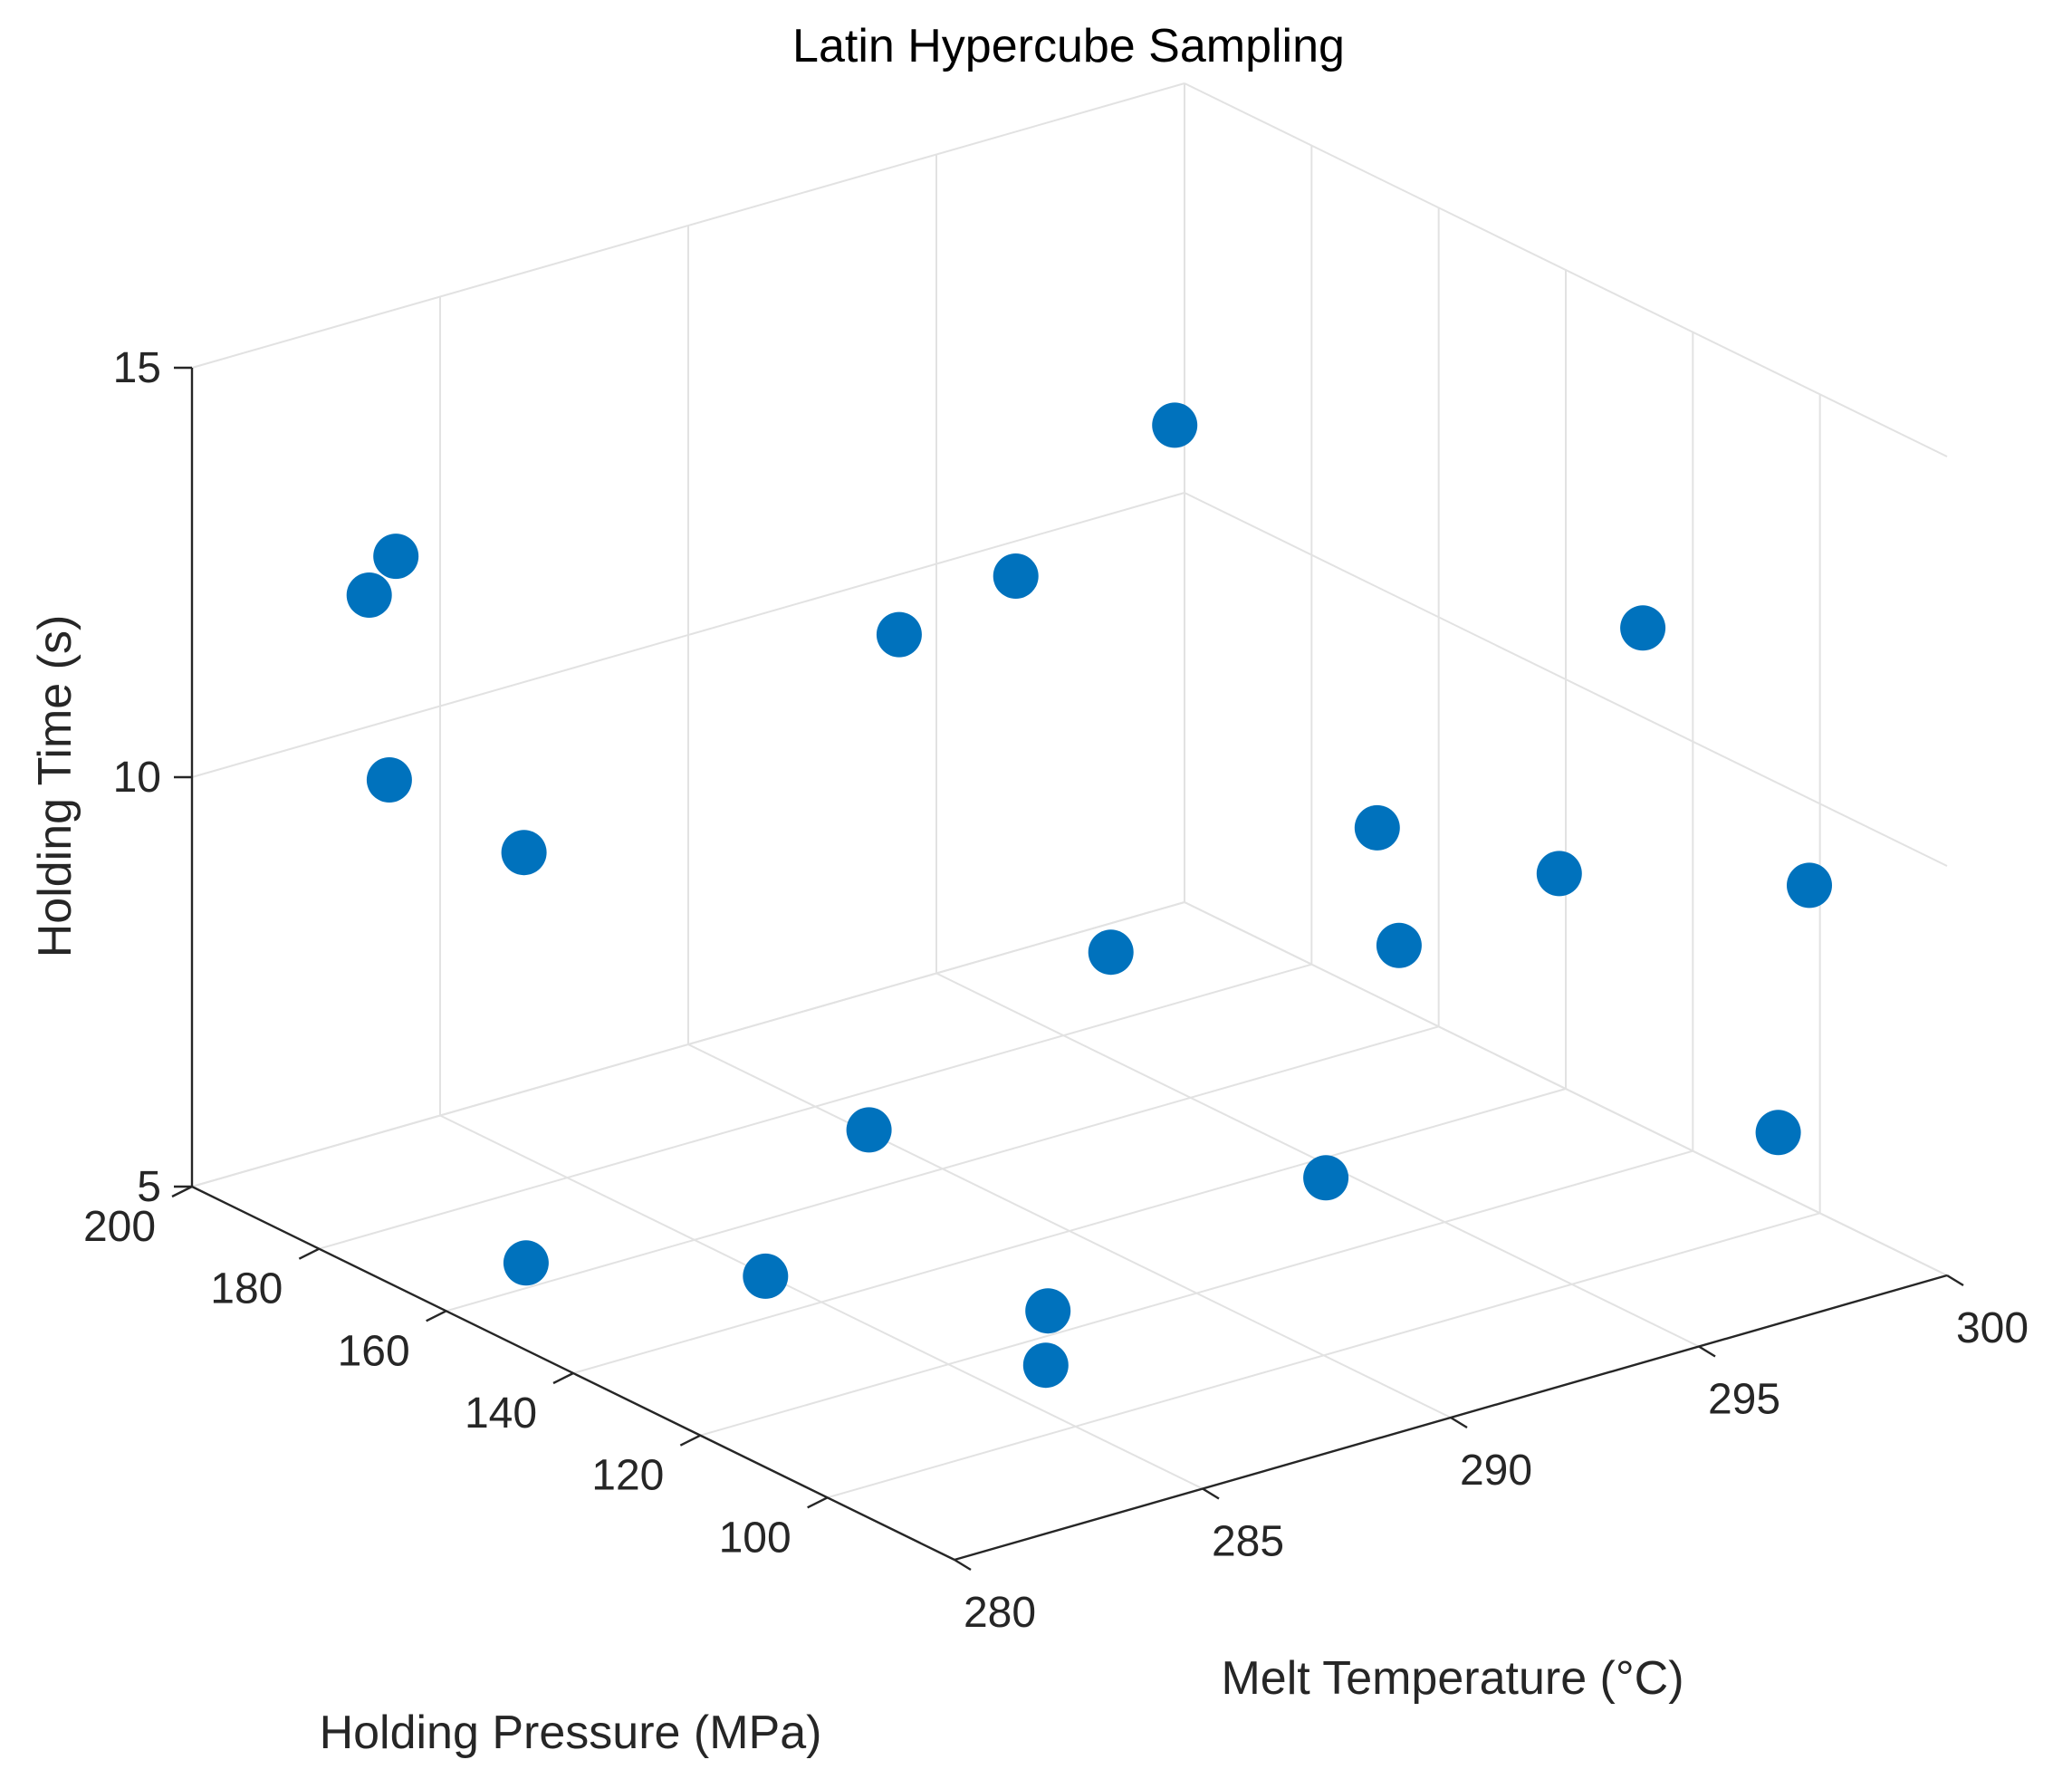 This screenshot has height=1779, width=2072. I want to click on x-tick-label: 280, so click(1000, 1613).